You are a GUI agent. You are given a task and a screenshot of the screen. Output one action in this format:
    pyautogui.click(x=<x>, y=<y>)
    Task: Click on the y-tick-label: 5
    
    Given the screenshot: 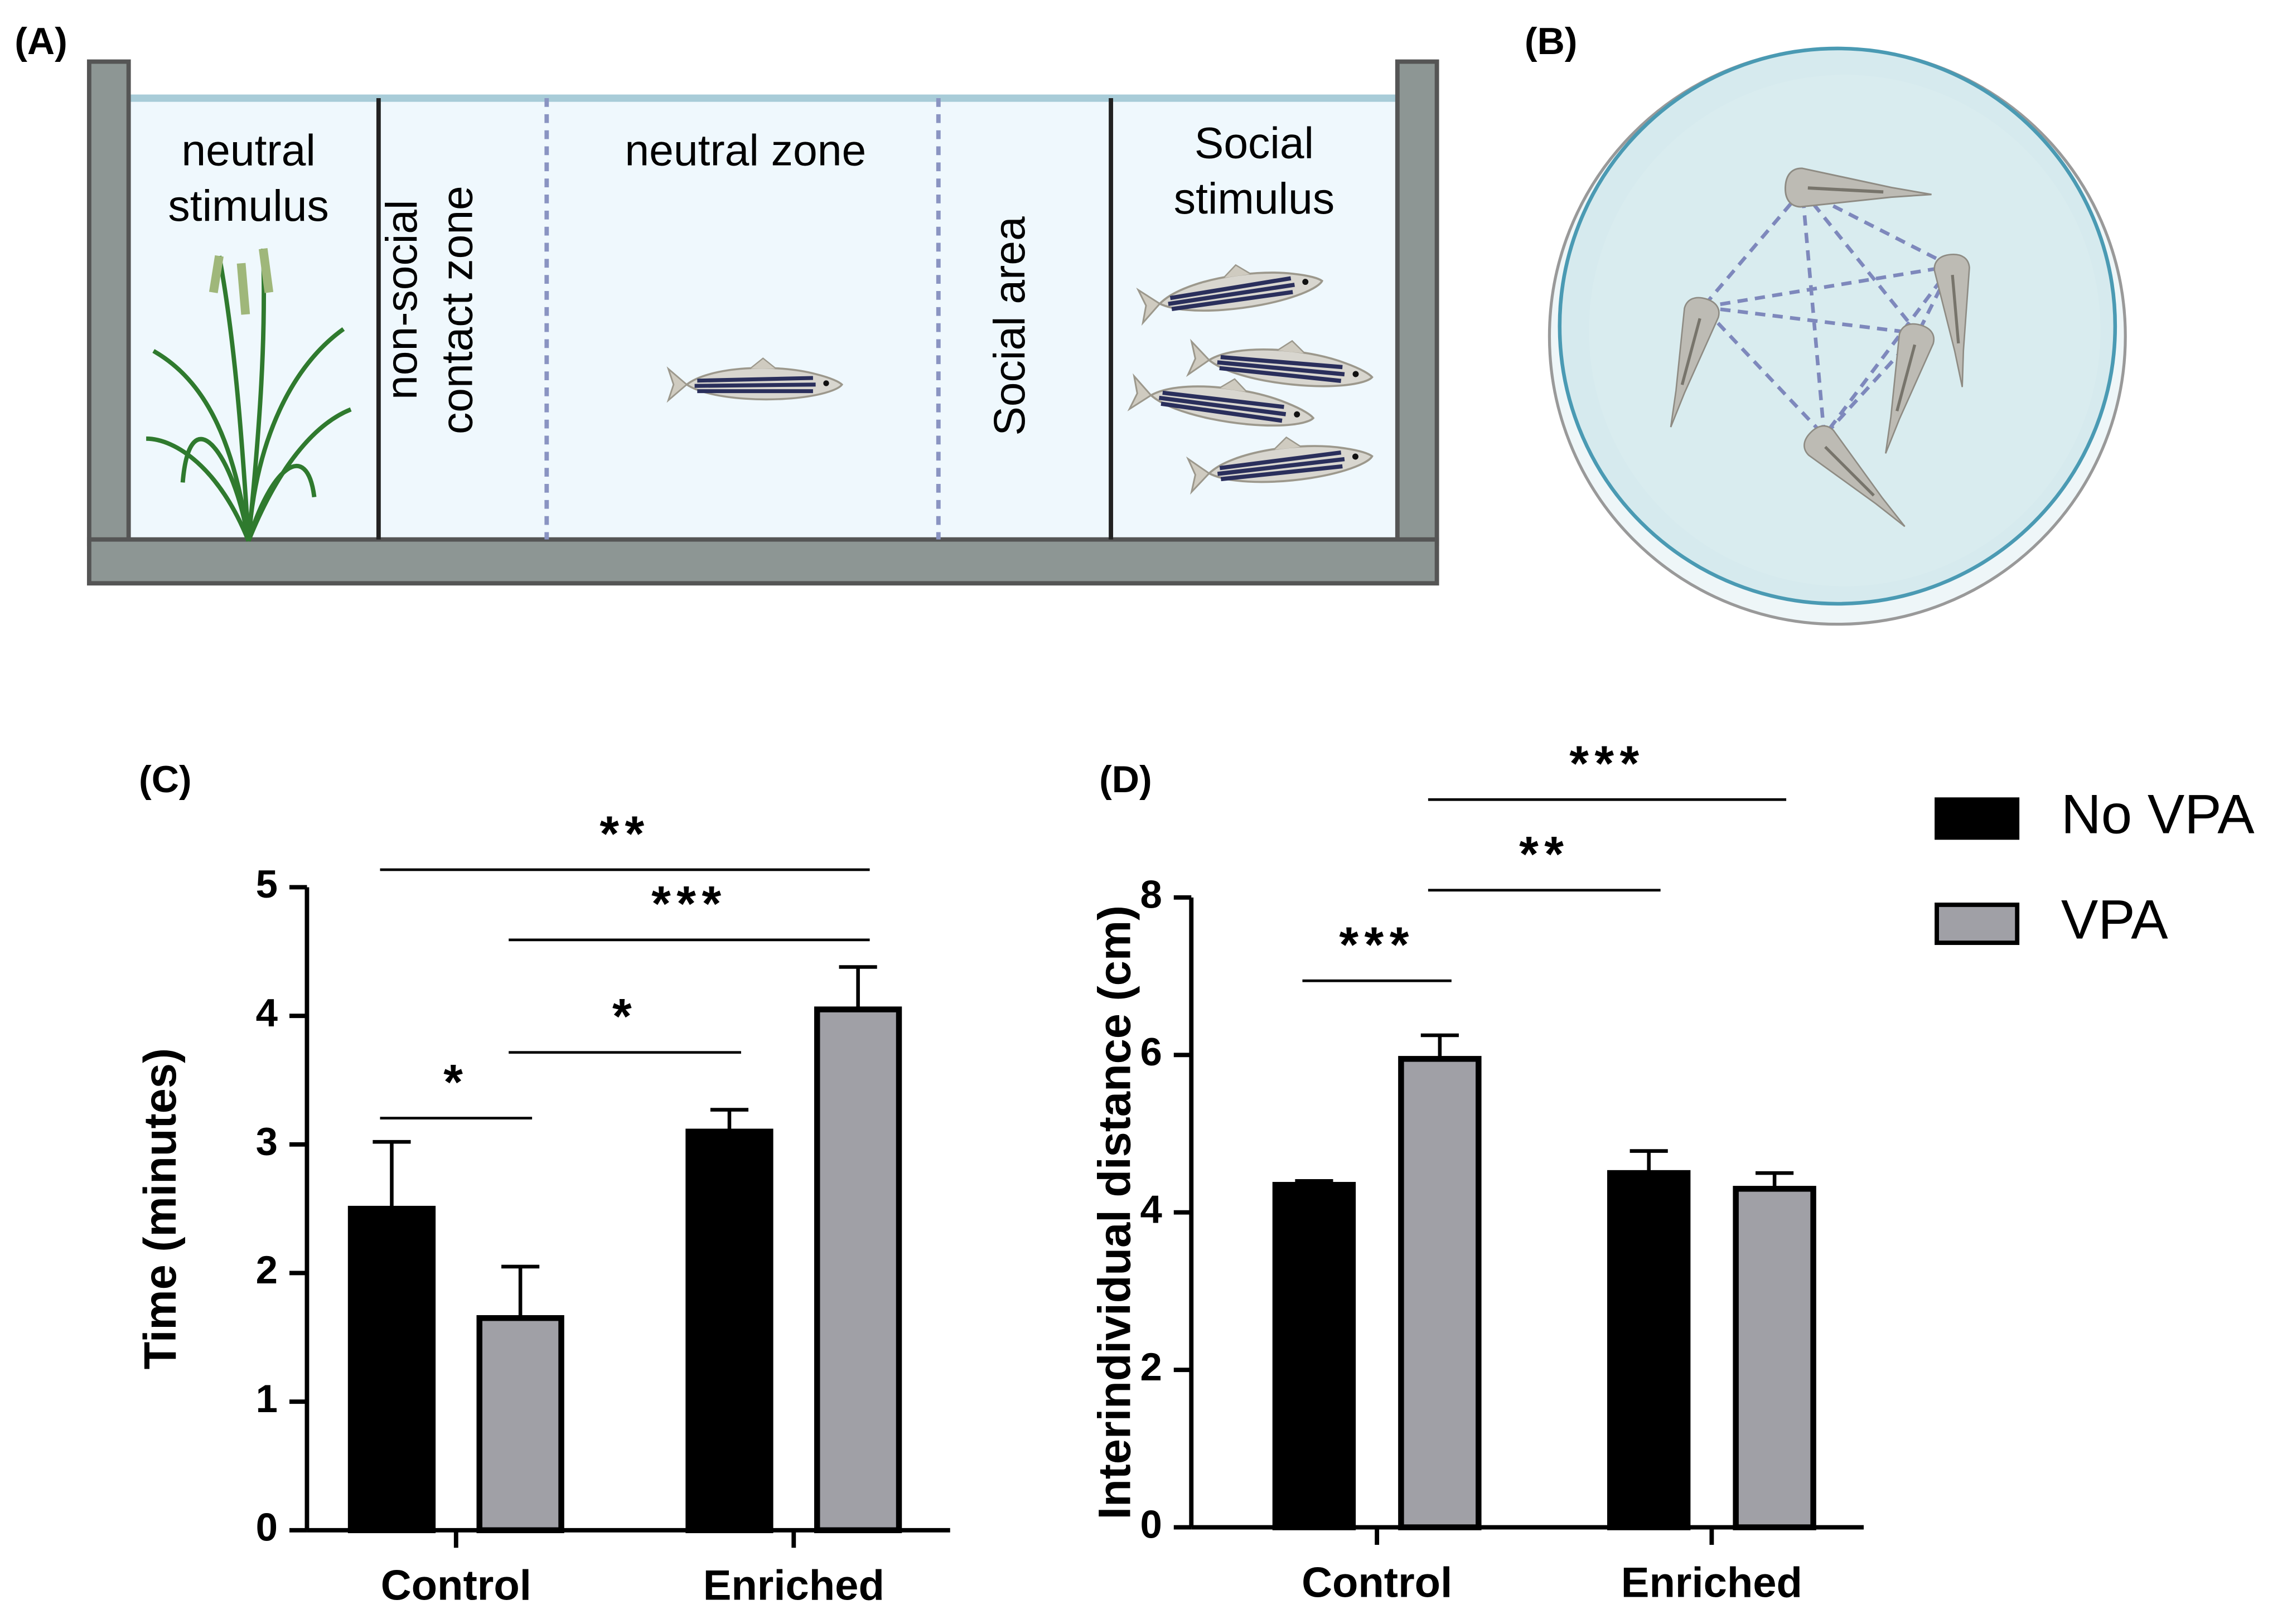 What is the action you would take?
    pyautogui.click(x=267, y=884)
    